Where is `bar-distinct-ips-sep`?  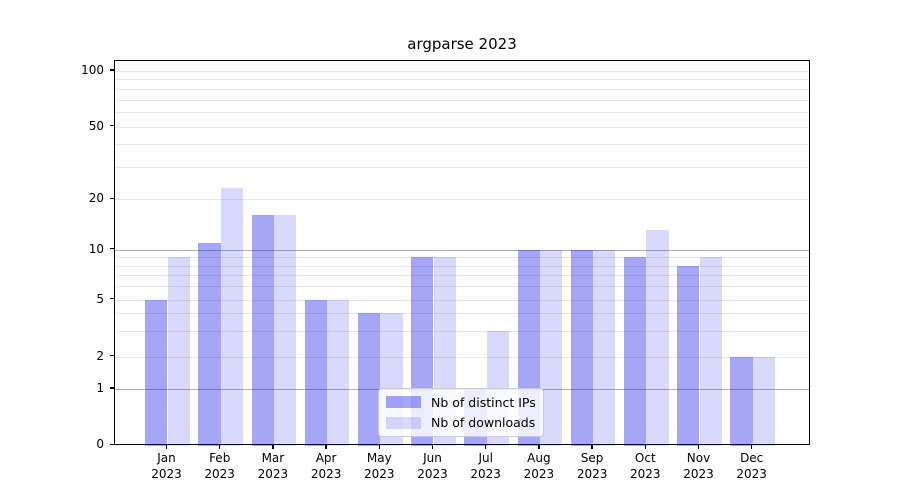
bar-distinct-ips-sep is located at coordinates (582, 347).